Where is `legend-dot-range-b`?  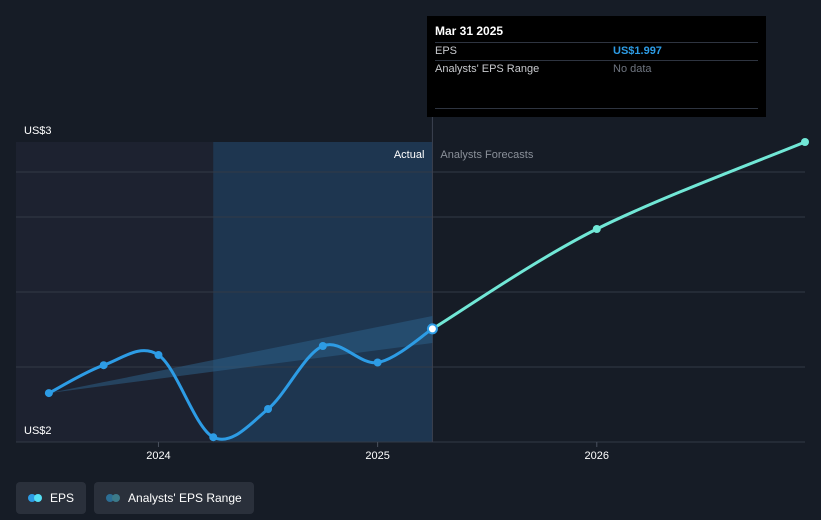 legend-dot-range-b is located at coordinates (116, 498).